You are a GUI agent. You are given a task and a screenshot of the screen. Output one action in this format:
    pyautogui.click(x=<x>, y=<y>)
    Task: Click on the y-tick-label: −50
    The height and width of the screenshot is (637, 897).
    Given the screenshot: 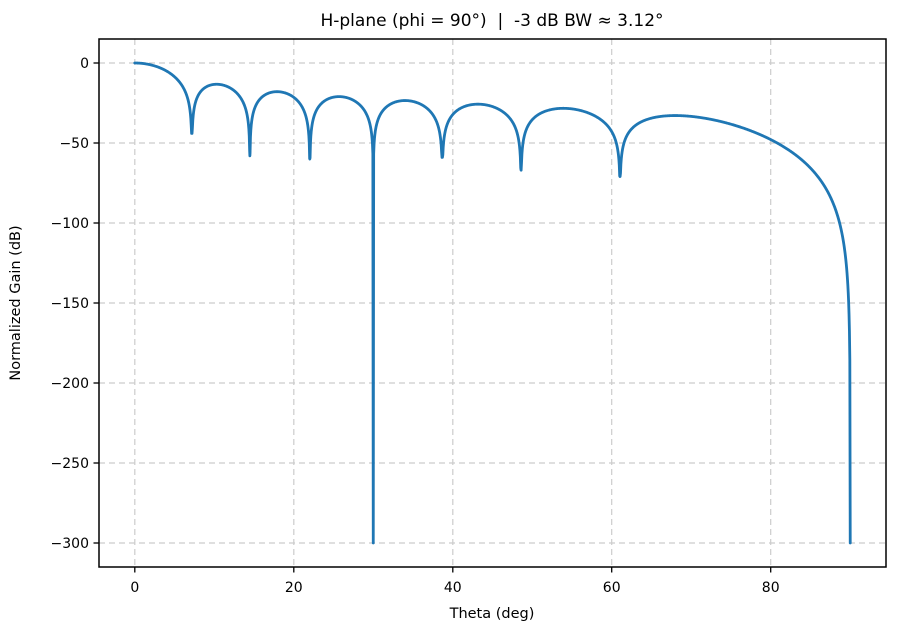 What is the action you would take?
    pyautogui.click(x=74, y=144)
    